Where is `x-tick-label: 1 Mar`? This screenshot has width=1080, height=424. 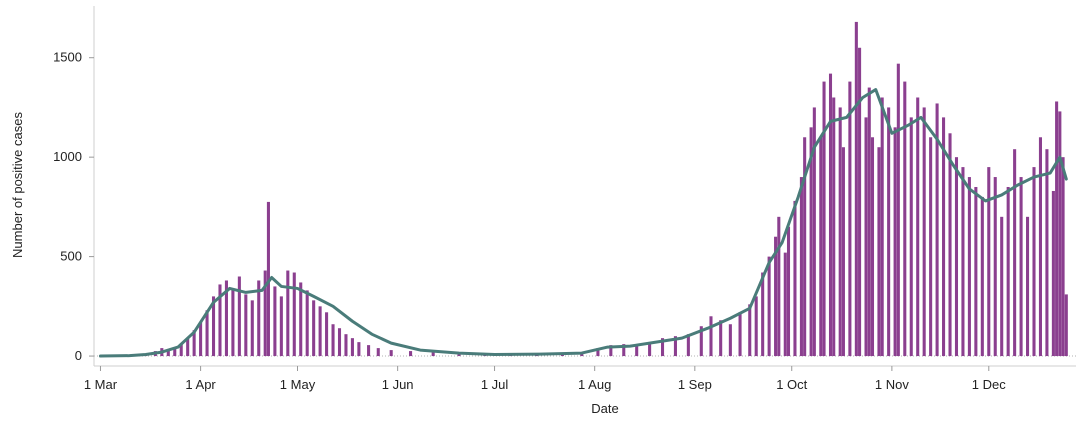 x-tick-label: 1 Mar is located at coordinates (101, 384).